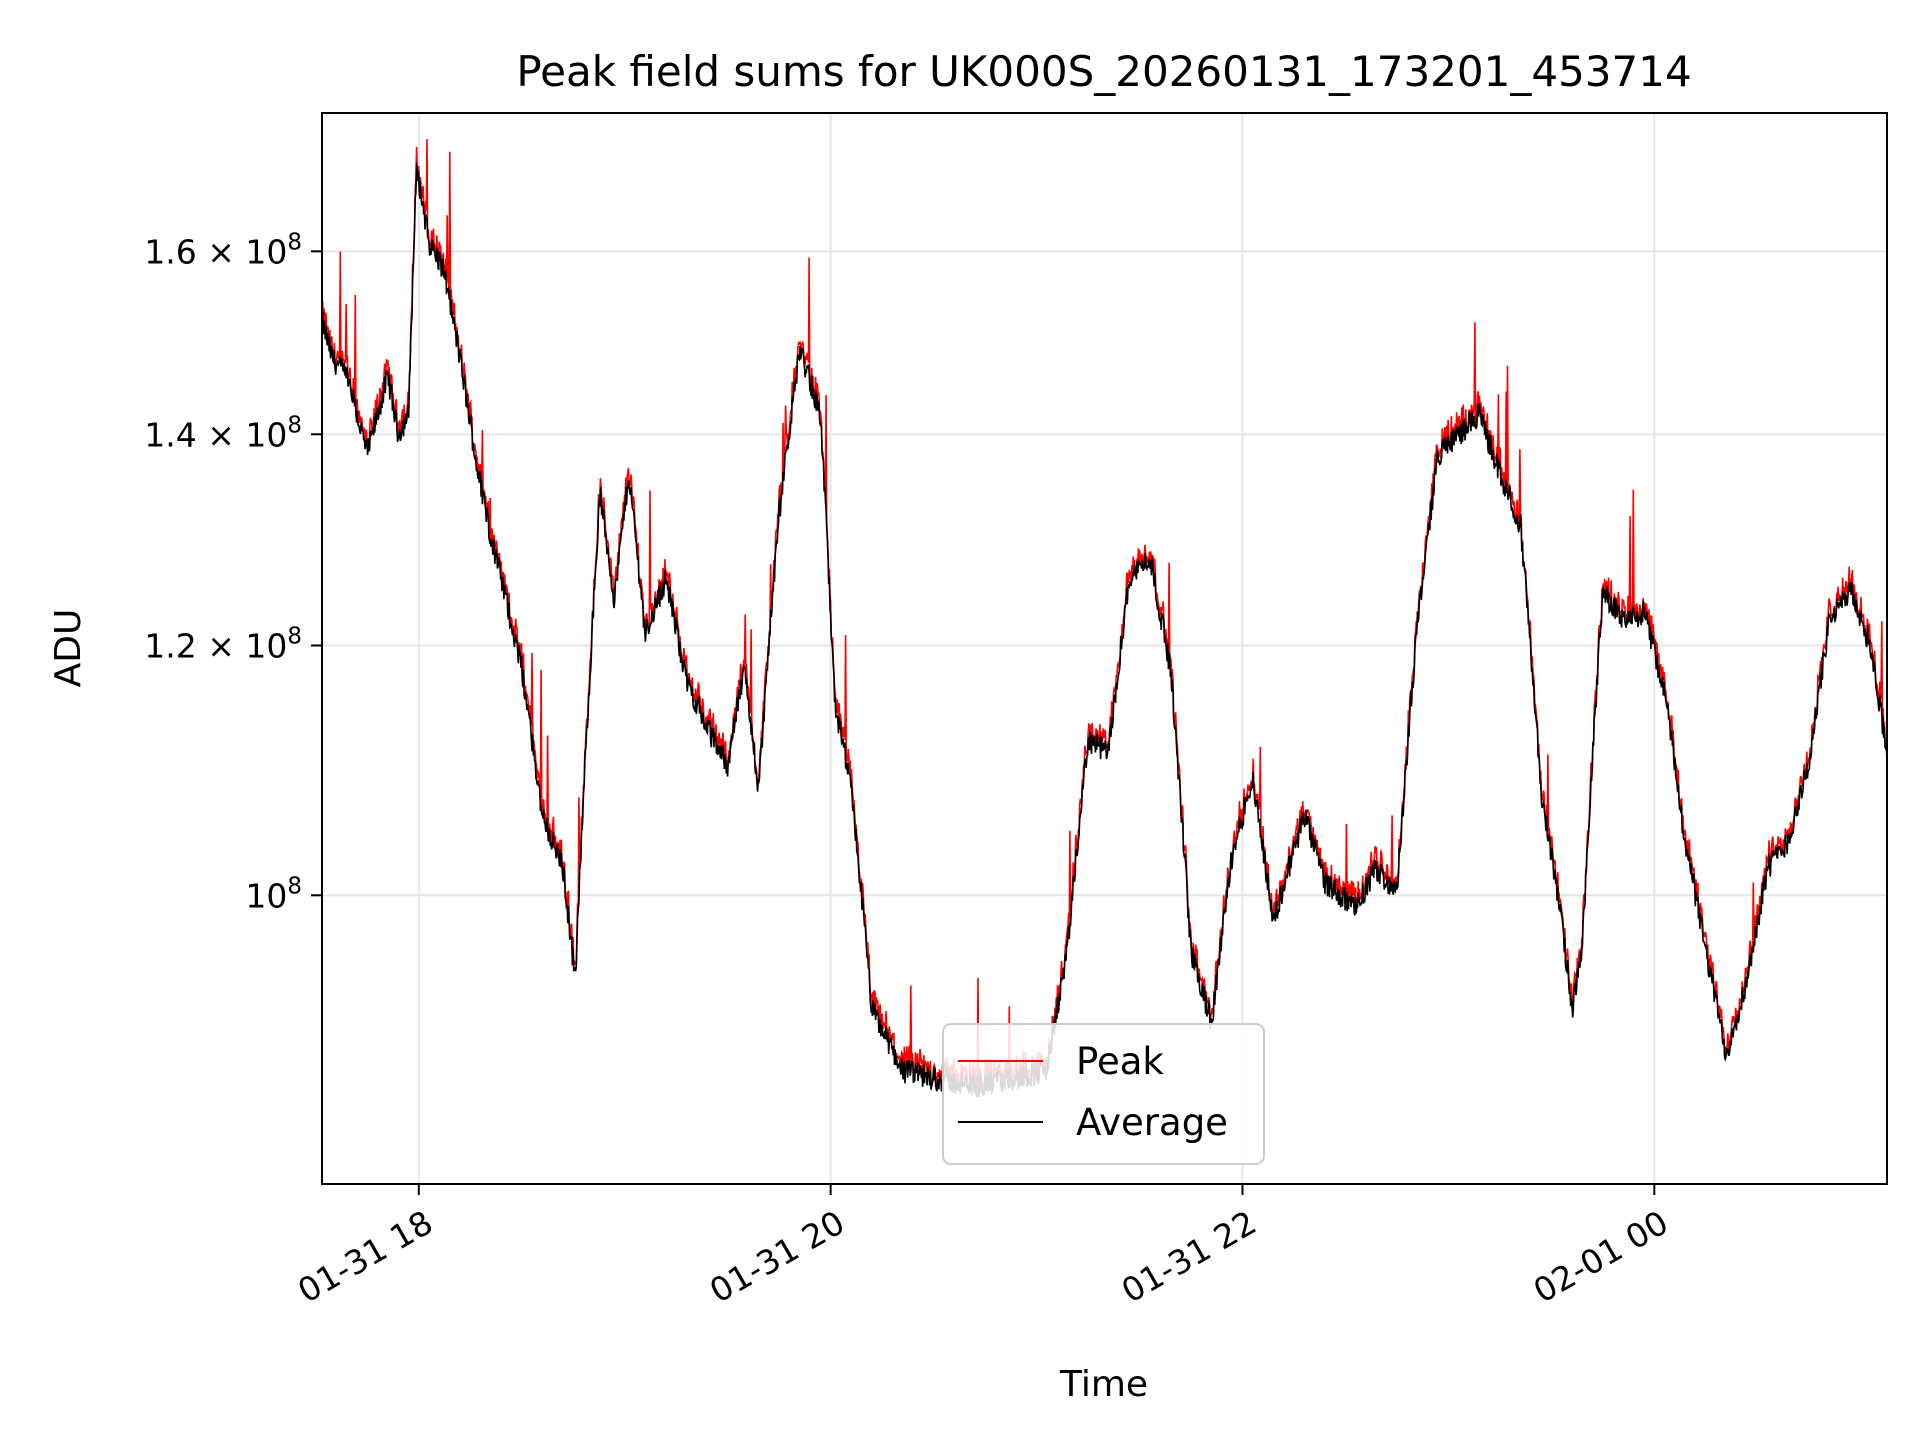 This screenshot has width=1920, height=1440. What do you see at coordinates (223, 433) in the screenshot?
I see `y-tick-label: 1.4 × 108` at bounding box center [223, 433].